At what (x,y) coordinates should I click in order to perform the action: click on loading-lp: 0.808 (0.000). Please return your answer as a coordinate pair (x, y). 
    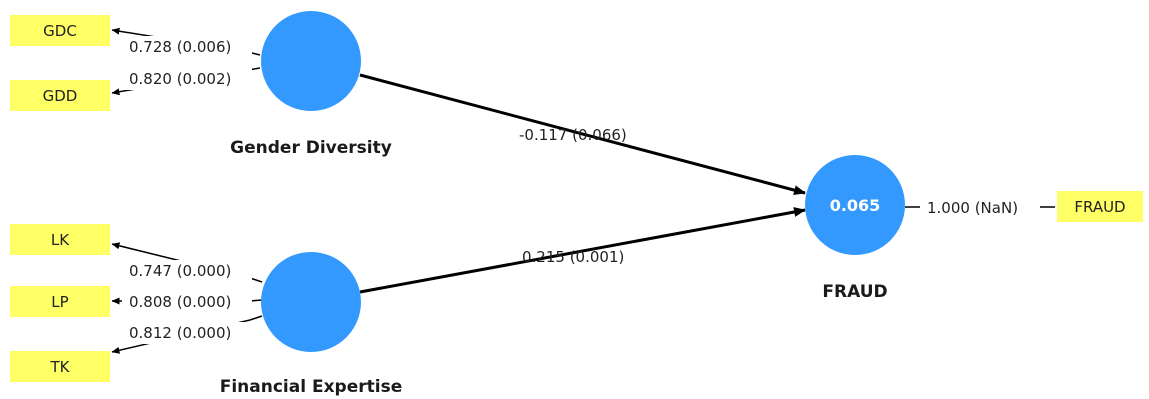
    Looking at the image, I should click on (180, 302).